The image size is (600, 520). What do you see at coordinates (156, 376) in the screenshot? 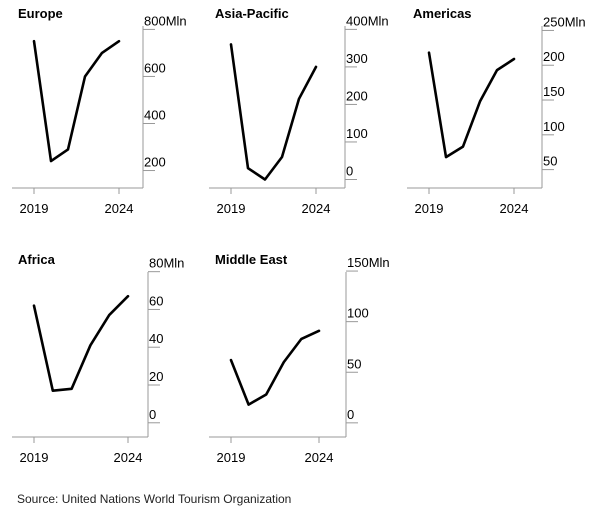
I see `y-tick-label: 20` at bounding box center [156, 376].